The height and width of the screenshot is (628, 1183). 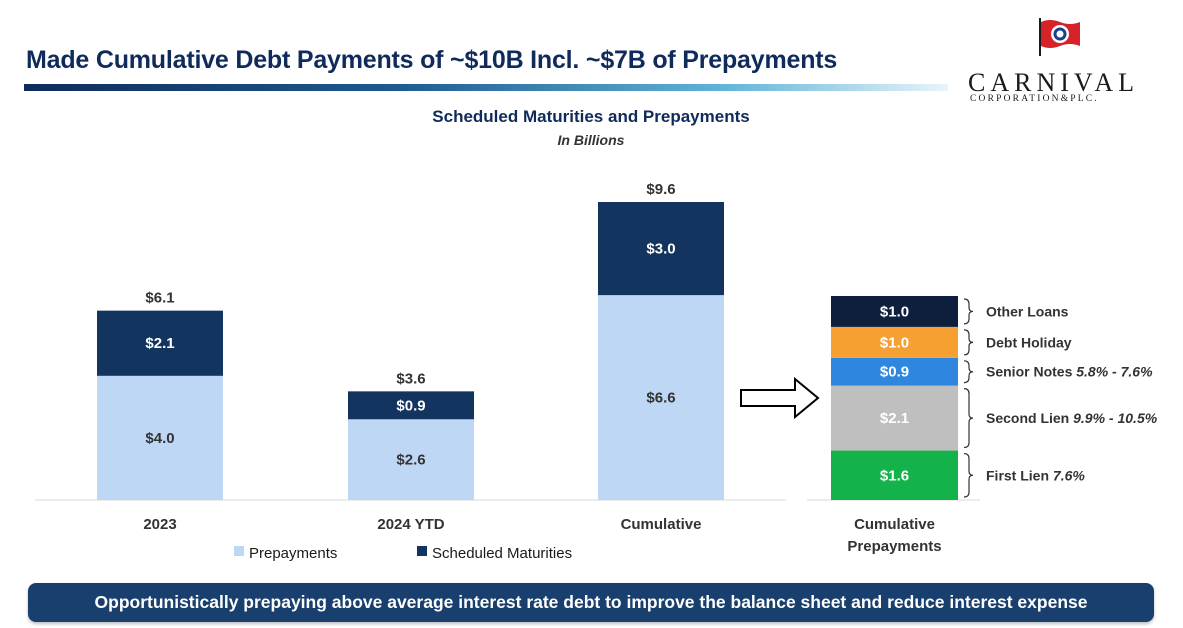 I want to click on breakdown-interest-rate: 9.9% - 10.5%, so click(x=1113, y=418).